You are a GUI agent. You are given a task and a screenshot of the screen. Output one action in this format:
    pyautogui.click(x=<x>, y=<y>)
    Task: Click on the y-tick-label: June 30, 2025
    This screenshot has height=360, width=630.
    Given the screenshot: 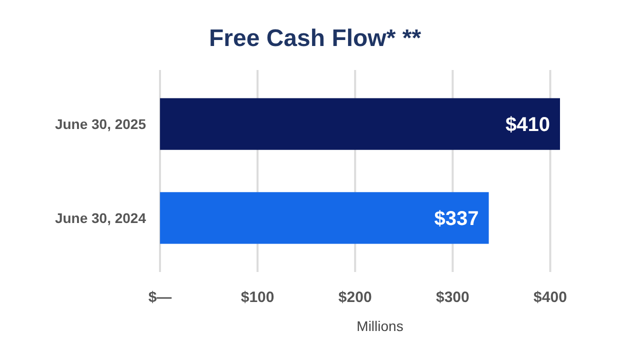 What is the action you would take?
    pyautogui.click(x=100, y=124)
    